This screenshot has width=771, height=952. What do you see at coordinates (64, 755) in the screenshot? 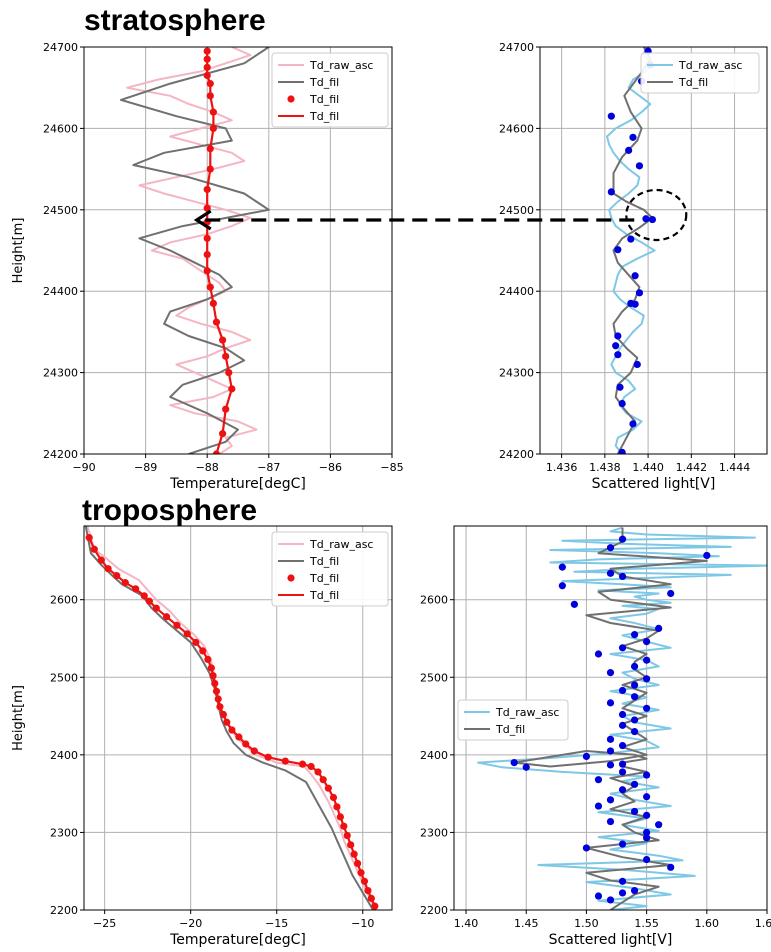
I see `y-tick-label: 2400` at bounding box center [64, 755].